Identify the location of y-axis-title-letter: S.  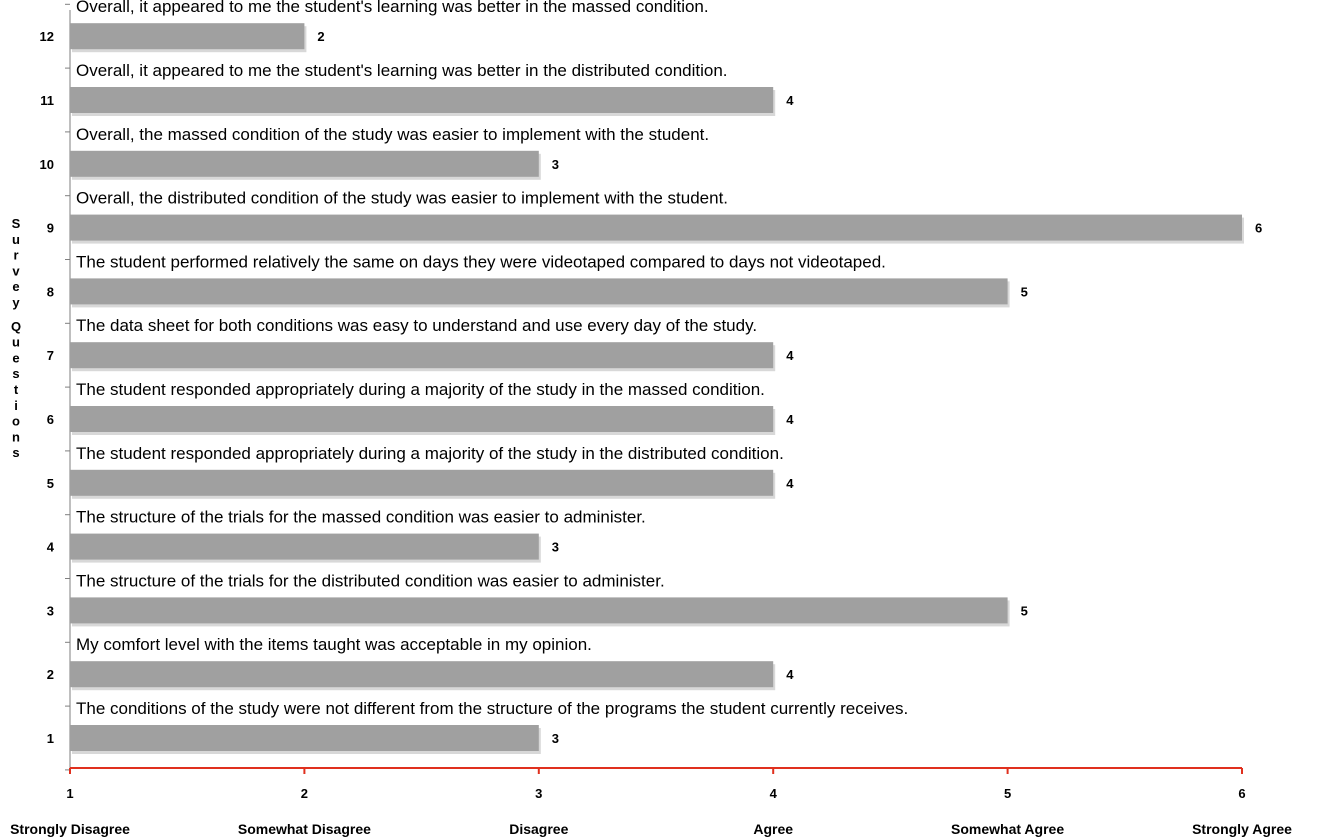
(16, 223).